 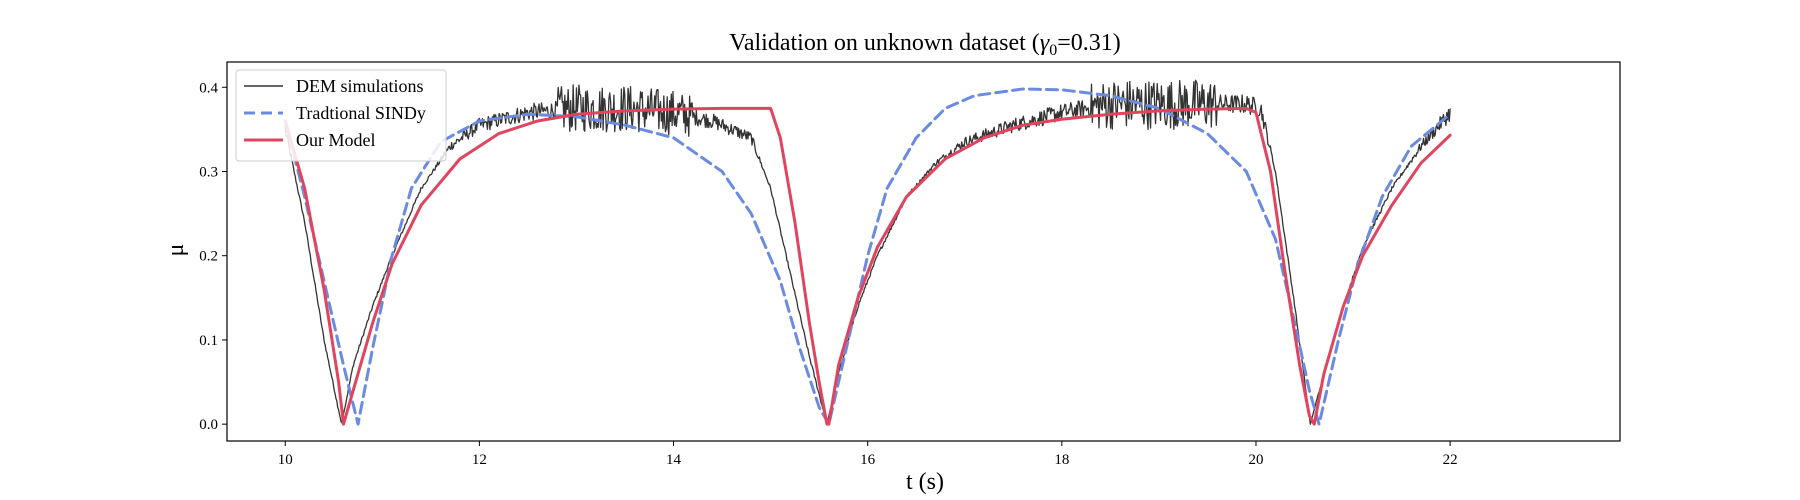 I want to click on chart-title-prefix: Validation on unknown dataset (, so click(x=884, y=43).